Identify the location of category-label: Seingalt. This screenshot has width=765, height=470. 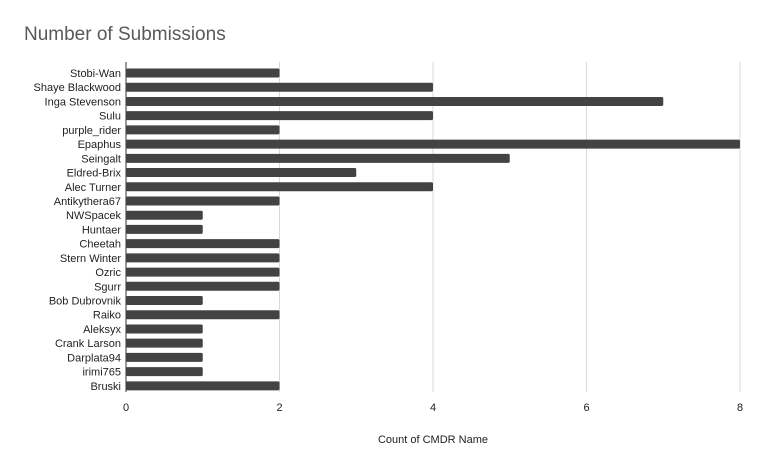
(101, 159).